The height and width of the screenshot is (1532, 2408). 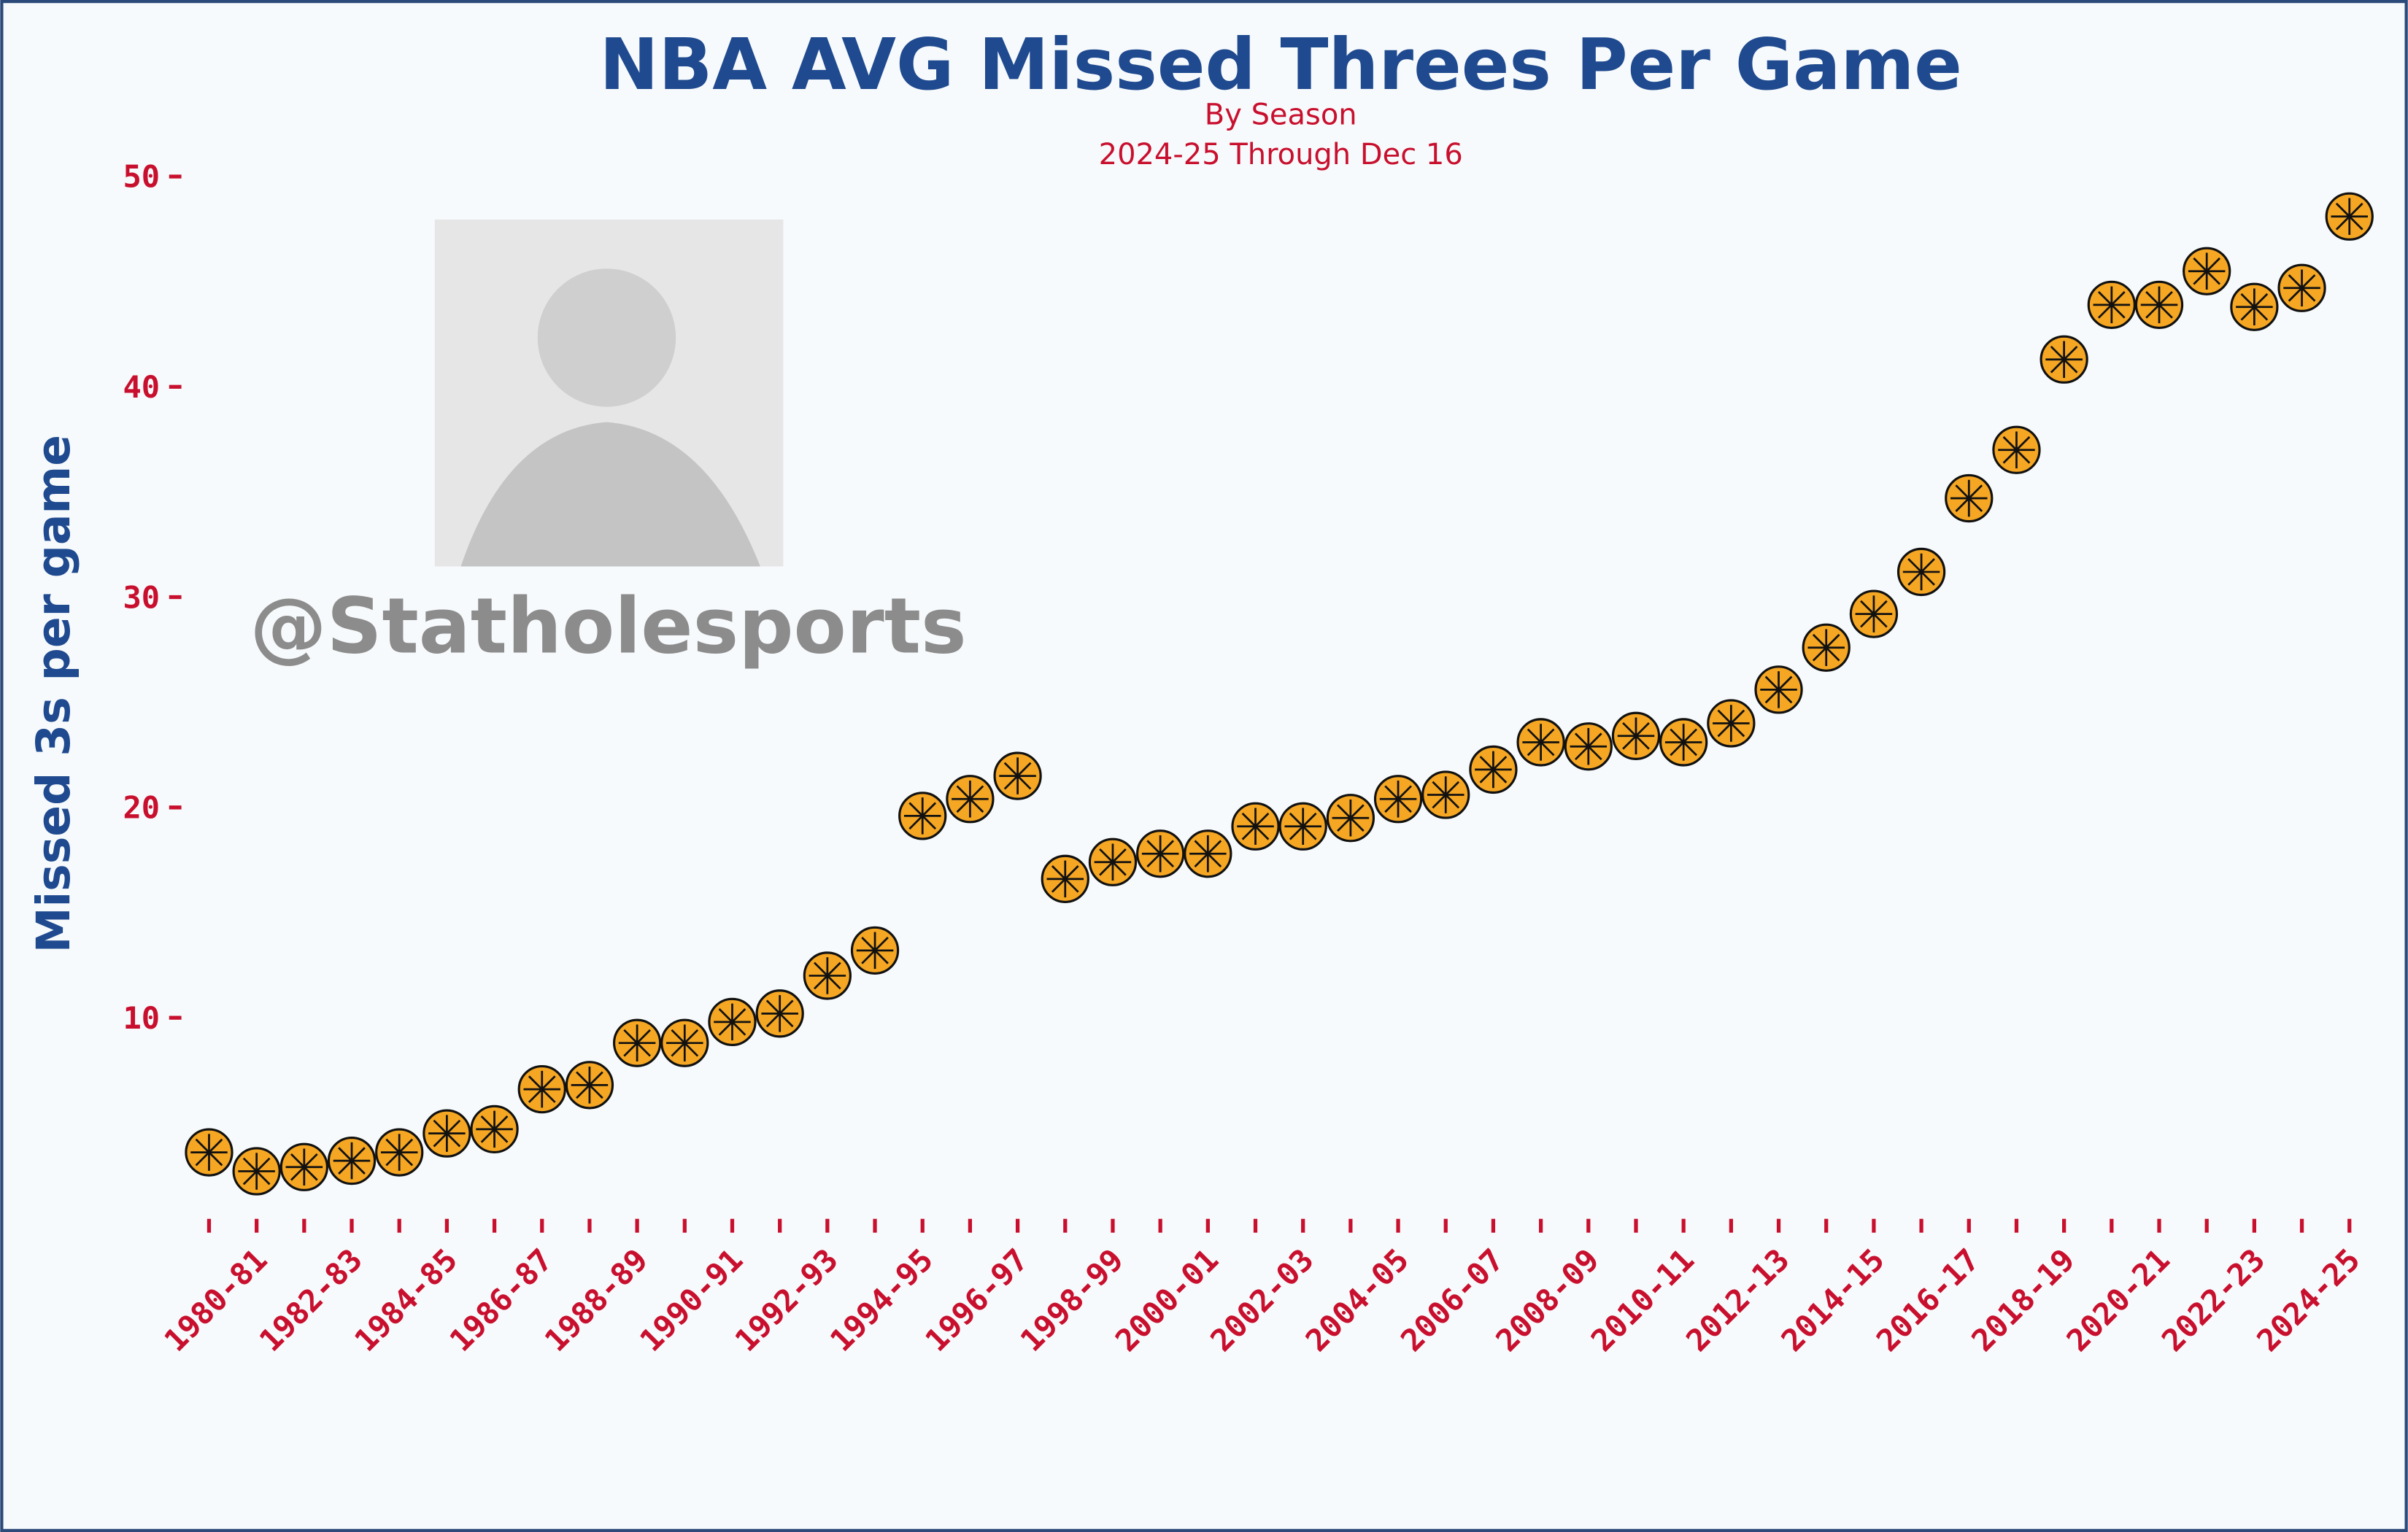 What do you see at coordinates (141, 808) in the screenshot?
I see `y-tick-label: 20` at bounding box center [141, 808].